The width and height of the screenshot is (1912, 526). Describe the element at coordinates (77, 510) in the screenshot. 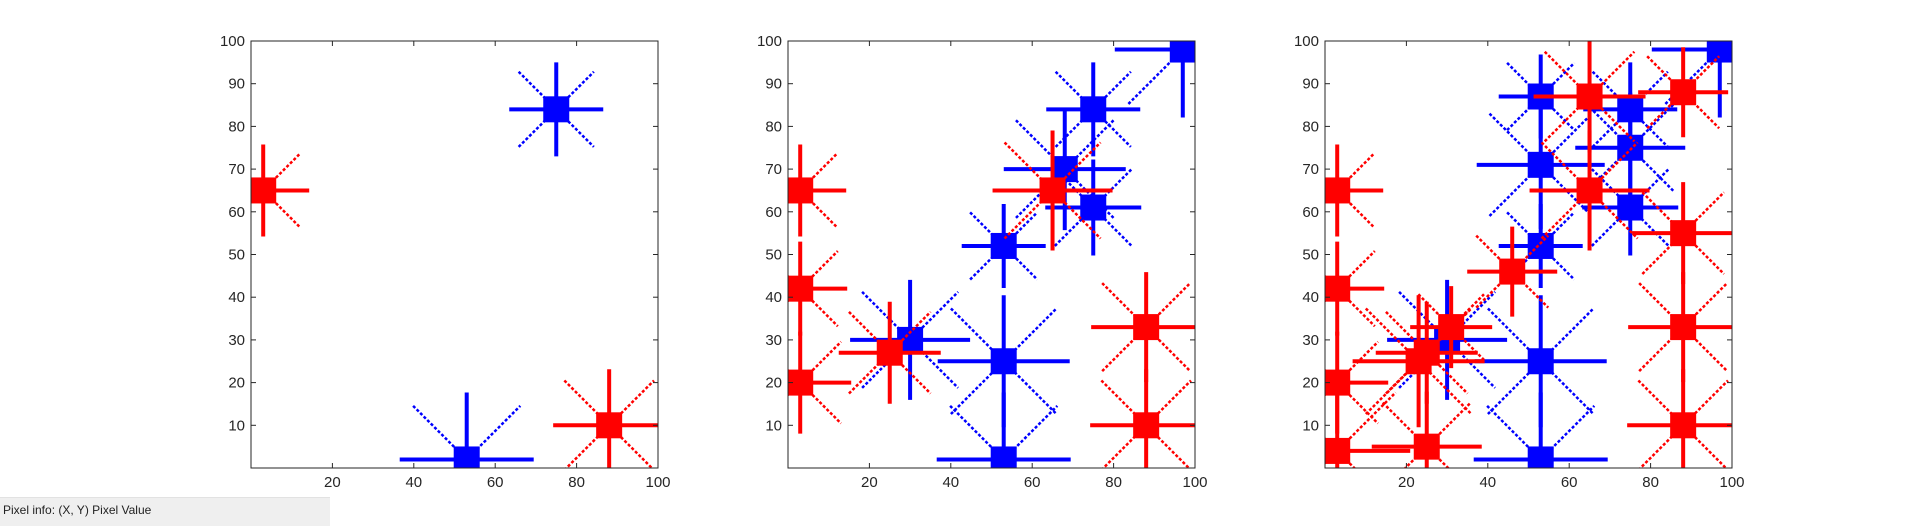

I see `pixel-info-label: Pixel info: (X, Y) Pixel Value` at that location.